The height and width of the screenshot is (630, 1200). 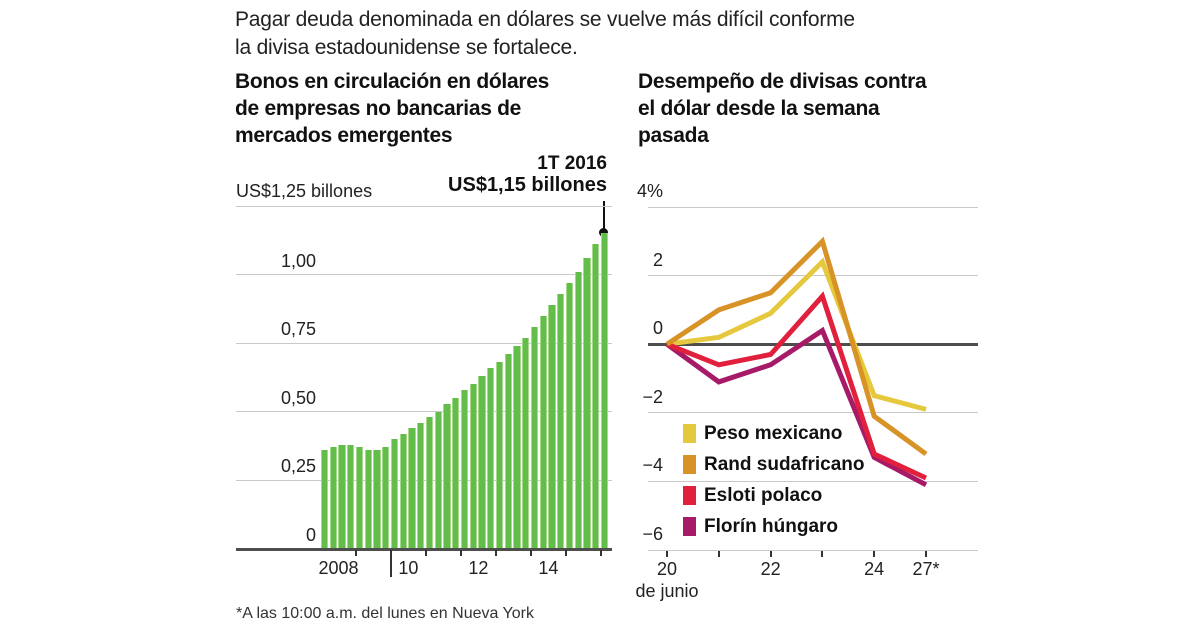 What do you see at coordinates (652, 465) in the screenshot?
I see `y-axis-label: −4` at bounding box center [652, 465].